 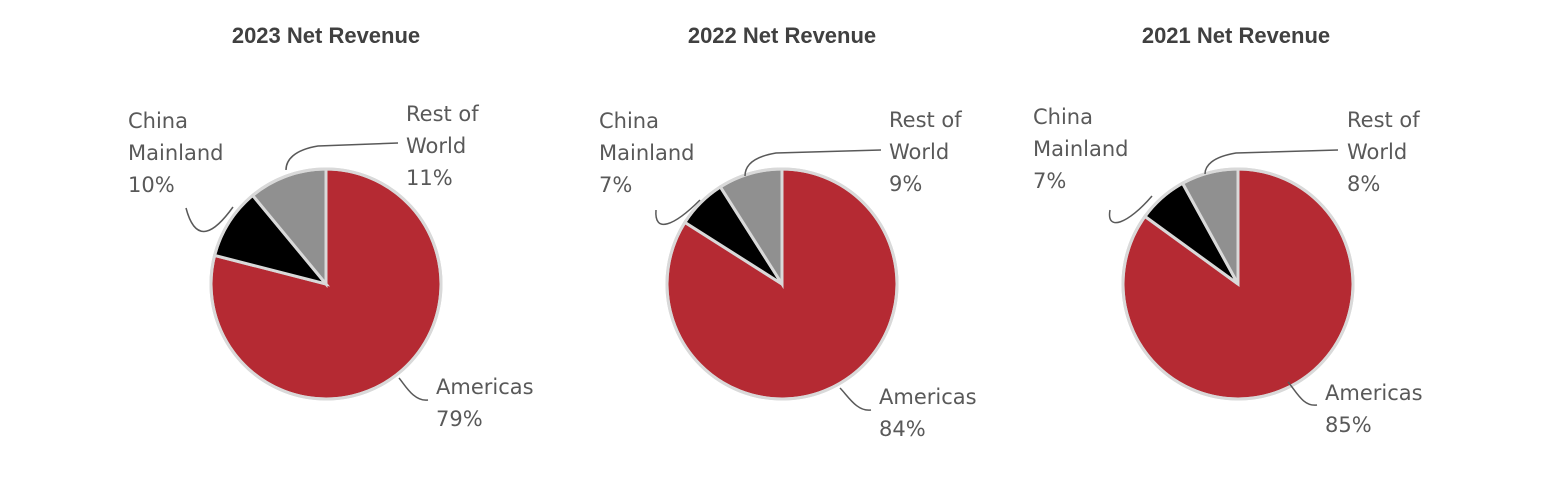 I want to click on slice-label-rest-of-world: Rest of World 11%, so click(x=442, y=146).